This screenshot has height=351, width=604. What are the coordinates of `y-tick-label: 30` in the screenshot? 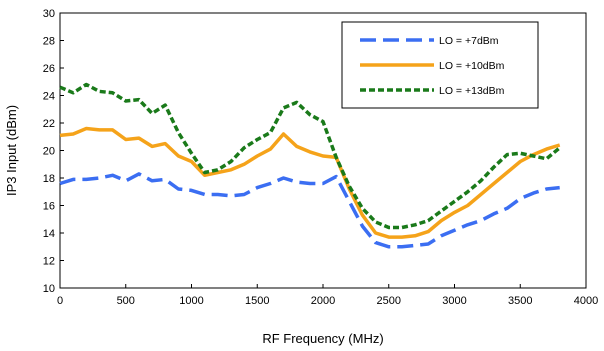 It's located at (49, 14).